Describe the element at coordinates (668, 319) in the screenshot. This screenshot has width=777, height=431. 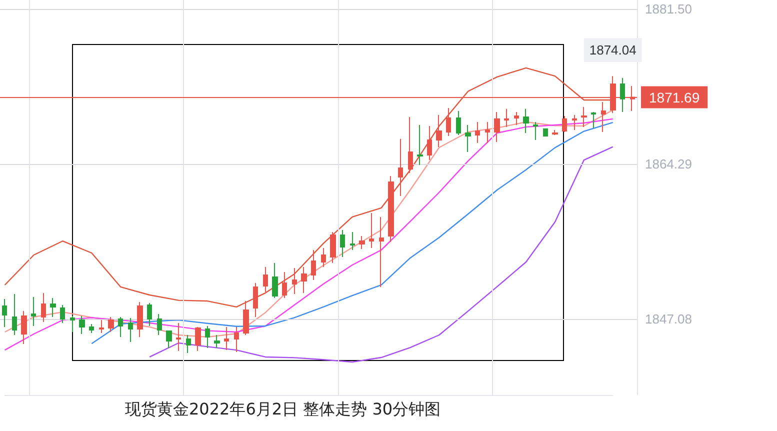
I see `y-tick-label: 1847.08` at that location.